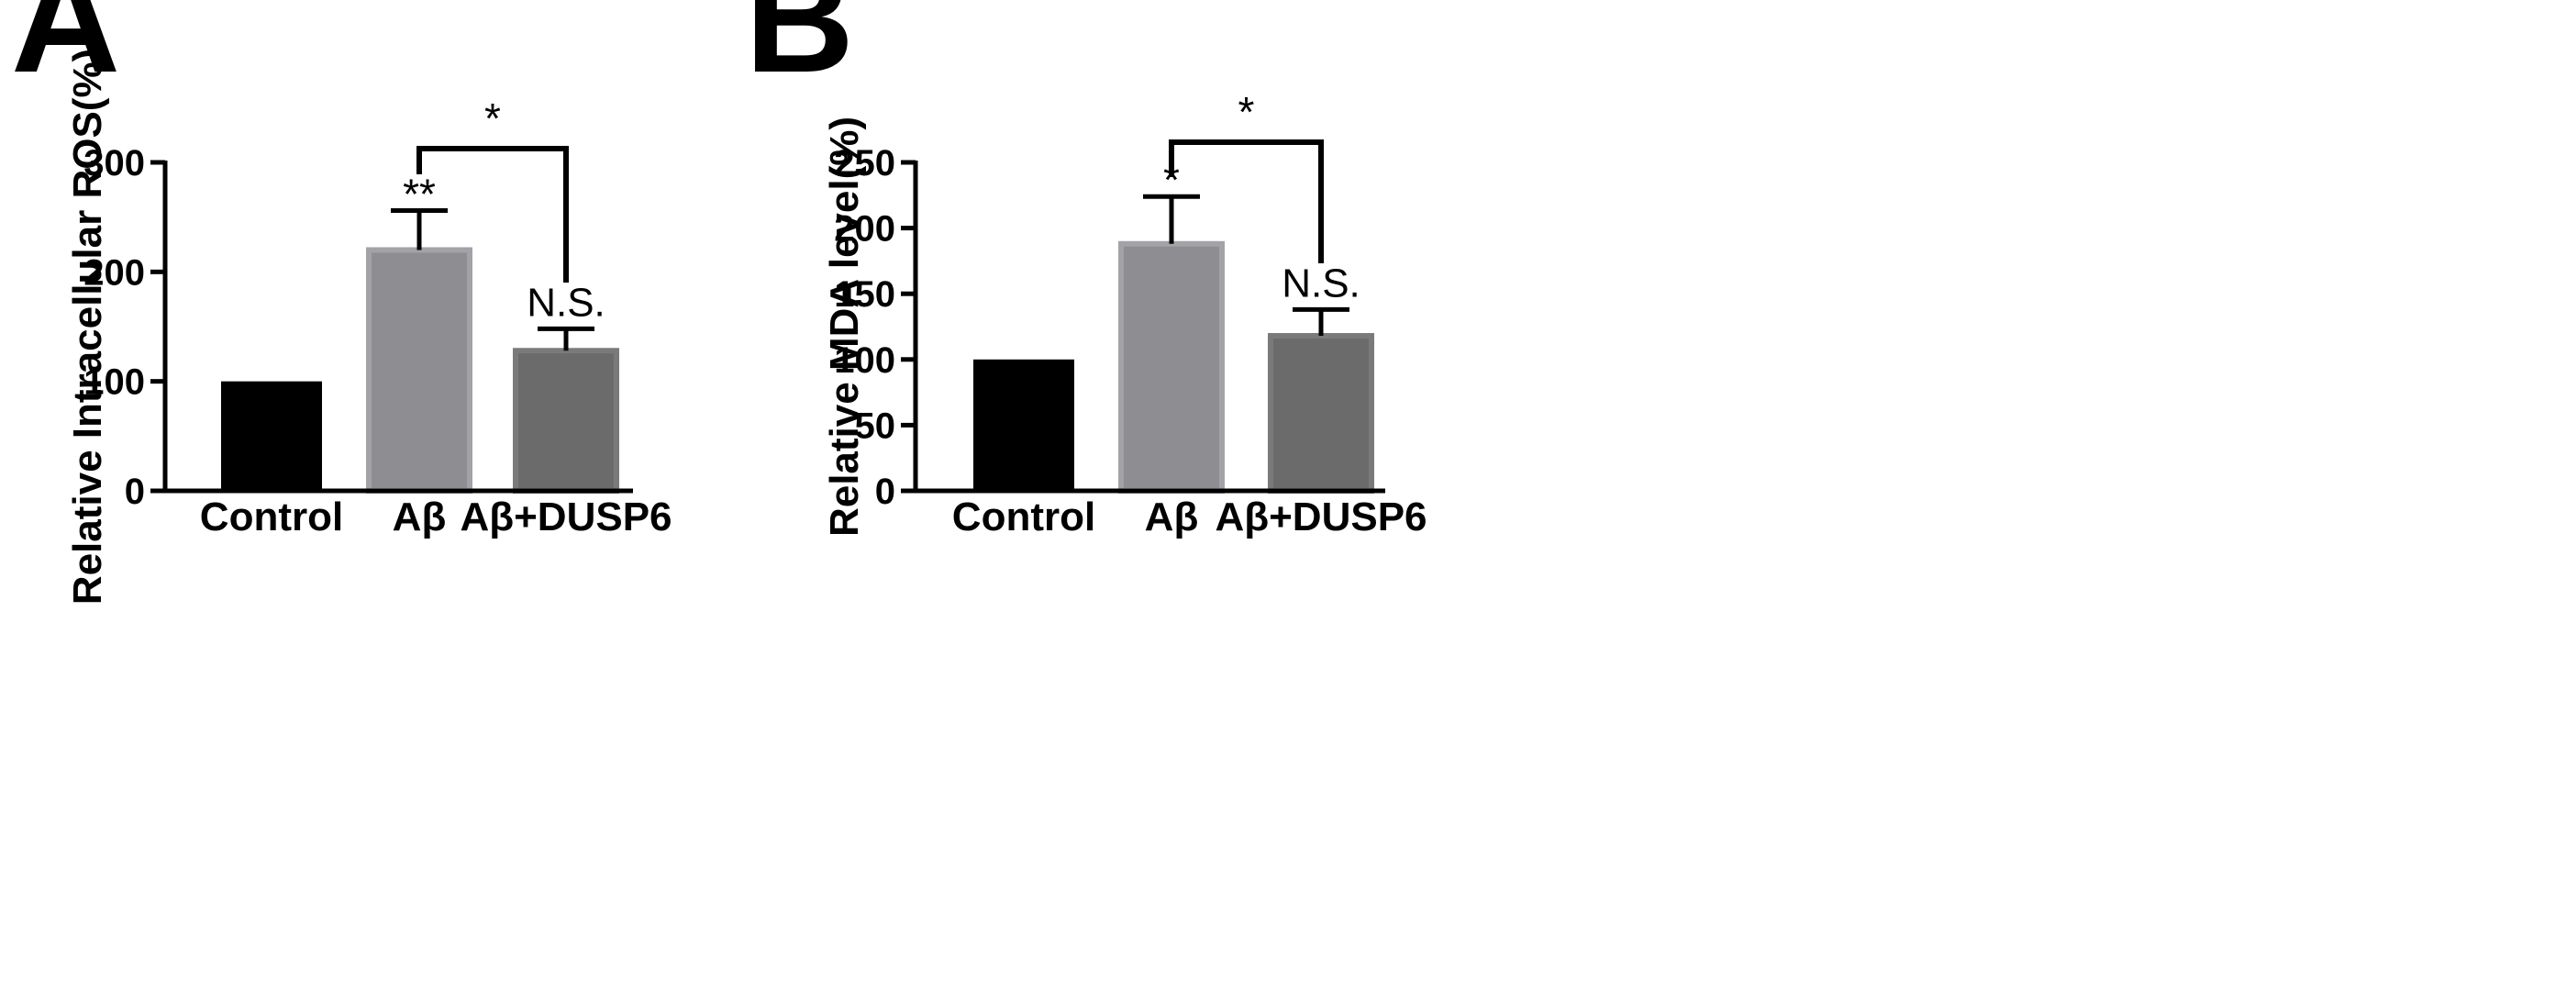  Describe the element at coordinates (114, 272) in the screenshot. I see `y-tick-label-2: 200` at that location.